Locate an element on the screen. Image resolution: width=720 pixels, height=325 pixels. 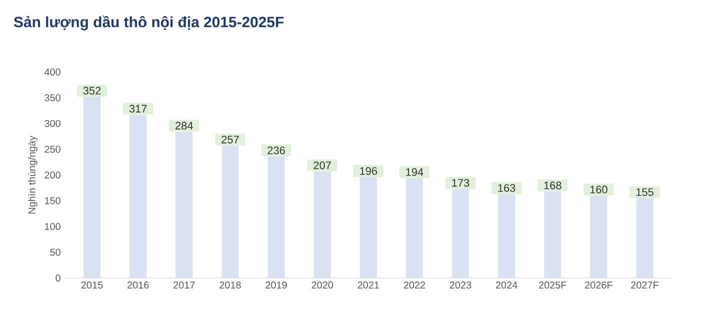
data-label: 173 is located at coordinates (461, 182).